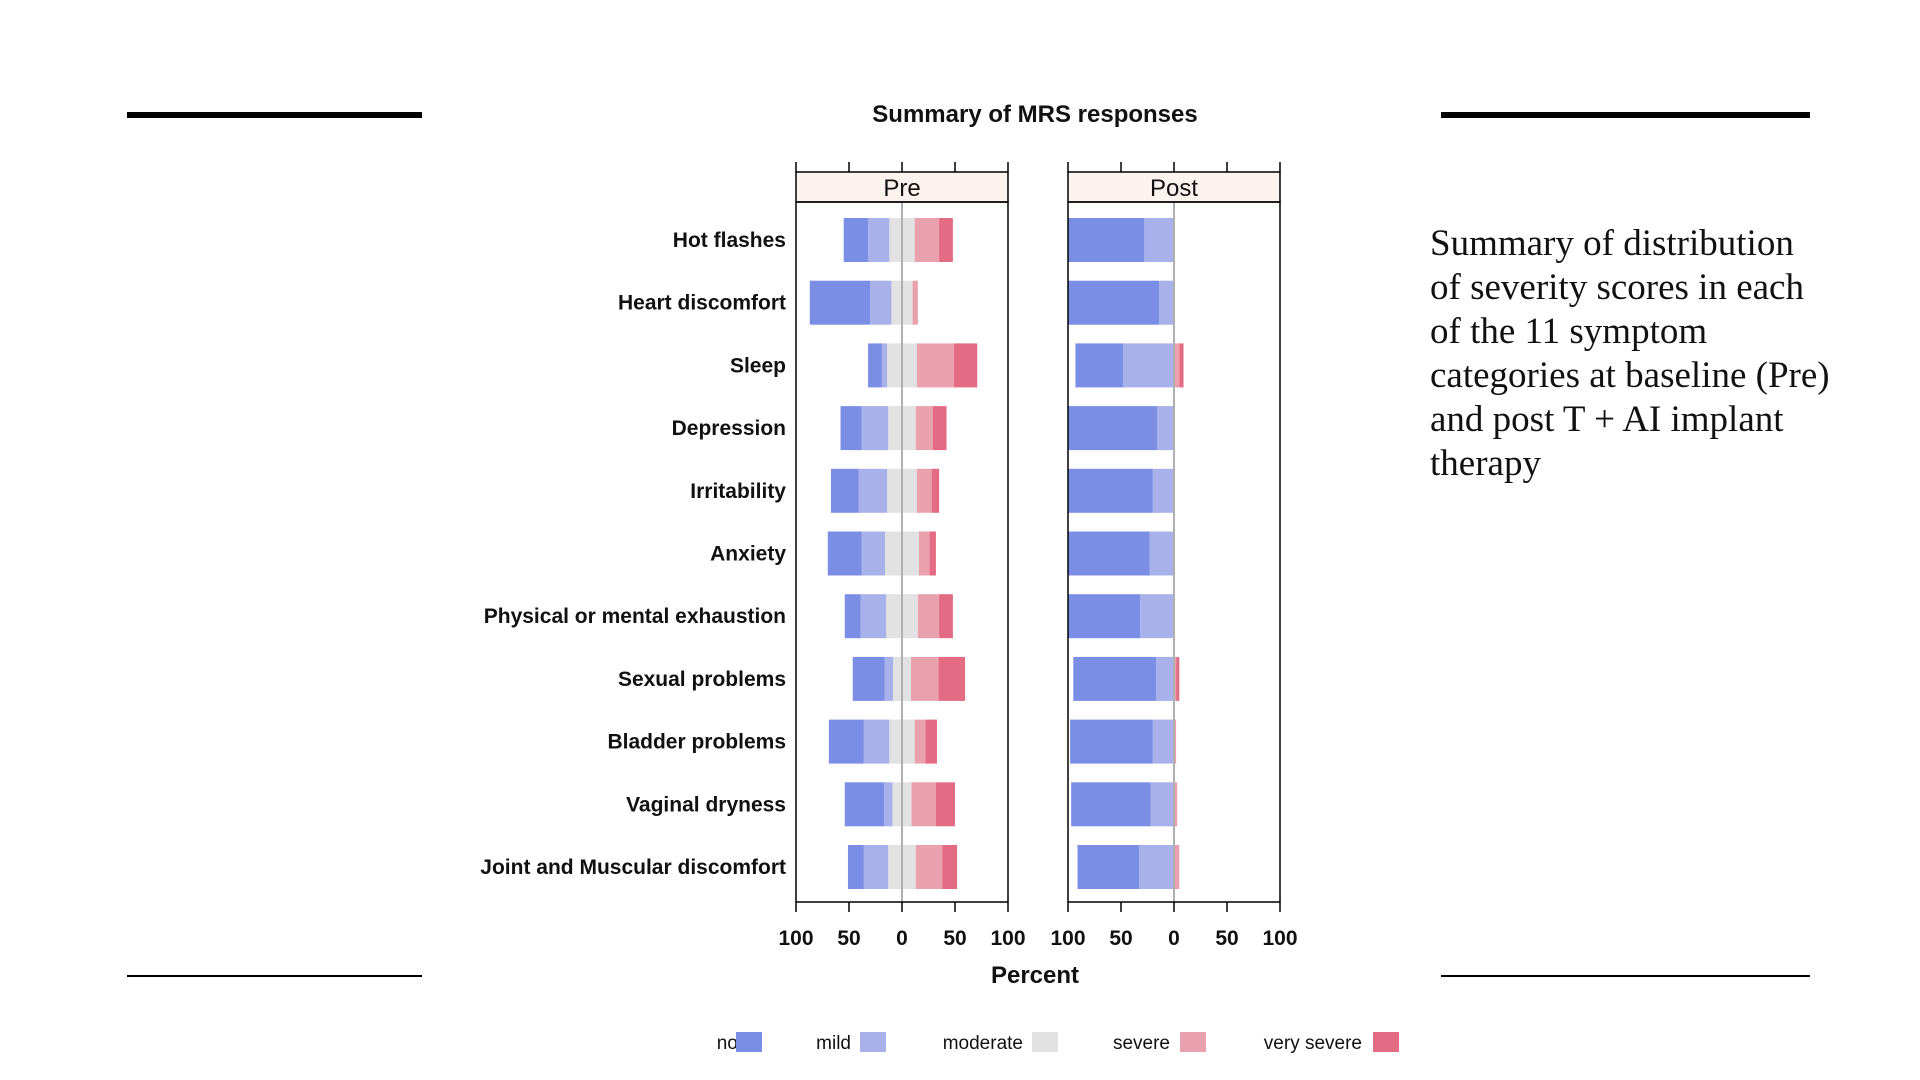 The height and width of the screenshot is (1080, 1920). I want to click on category-label: Hot flashes, so click(729, 240).